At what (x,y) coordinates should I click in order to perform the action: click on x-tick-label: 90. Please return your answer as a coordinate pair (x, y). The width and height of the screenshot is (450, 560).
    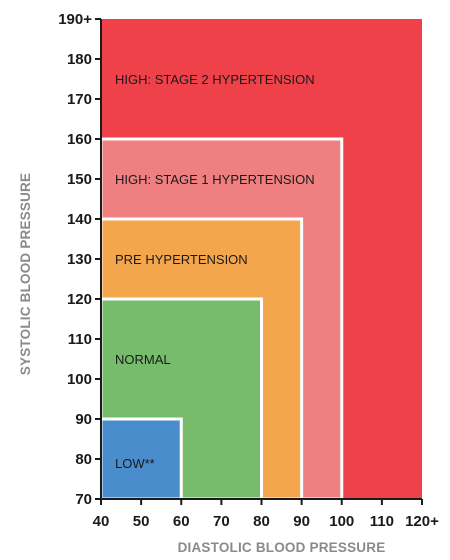
    Looking at the image, I should click on (301, 521).